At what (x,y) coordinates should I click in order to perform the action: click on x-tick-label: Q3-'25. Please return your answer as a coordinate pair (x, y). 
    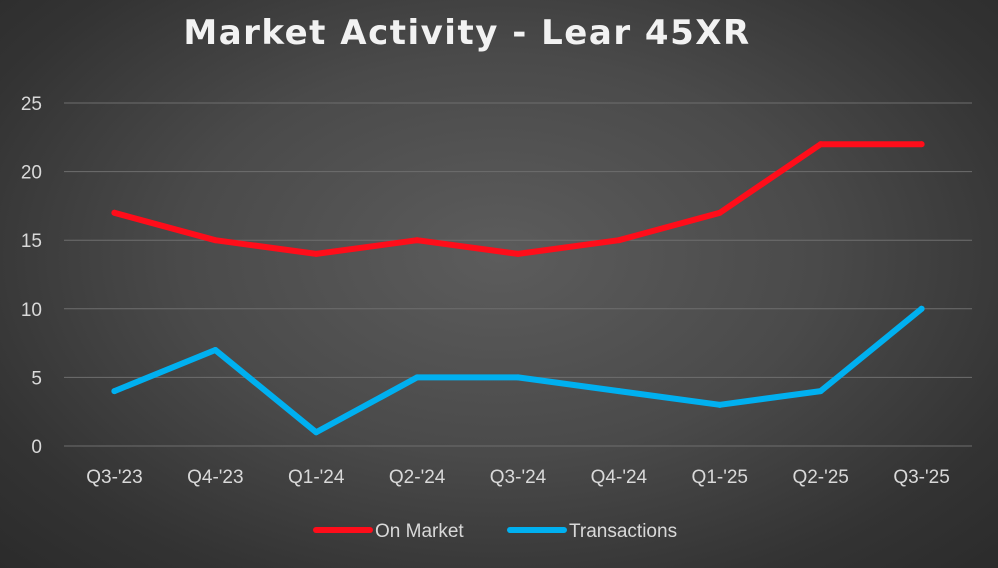
    Looking at the image, I should click on (921, 477).